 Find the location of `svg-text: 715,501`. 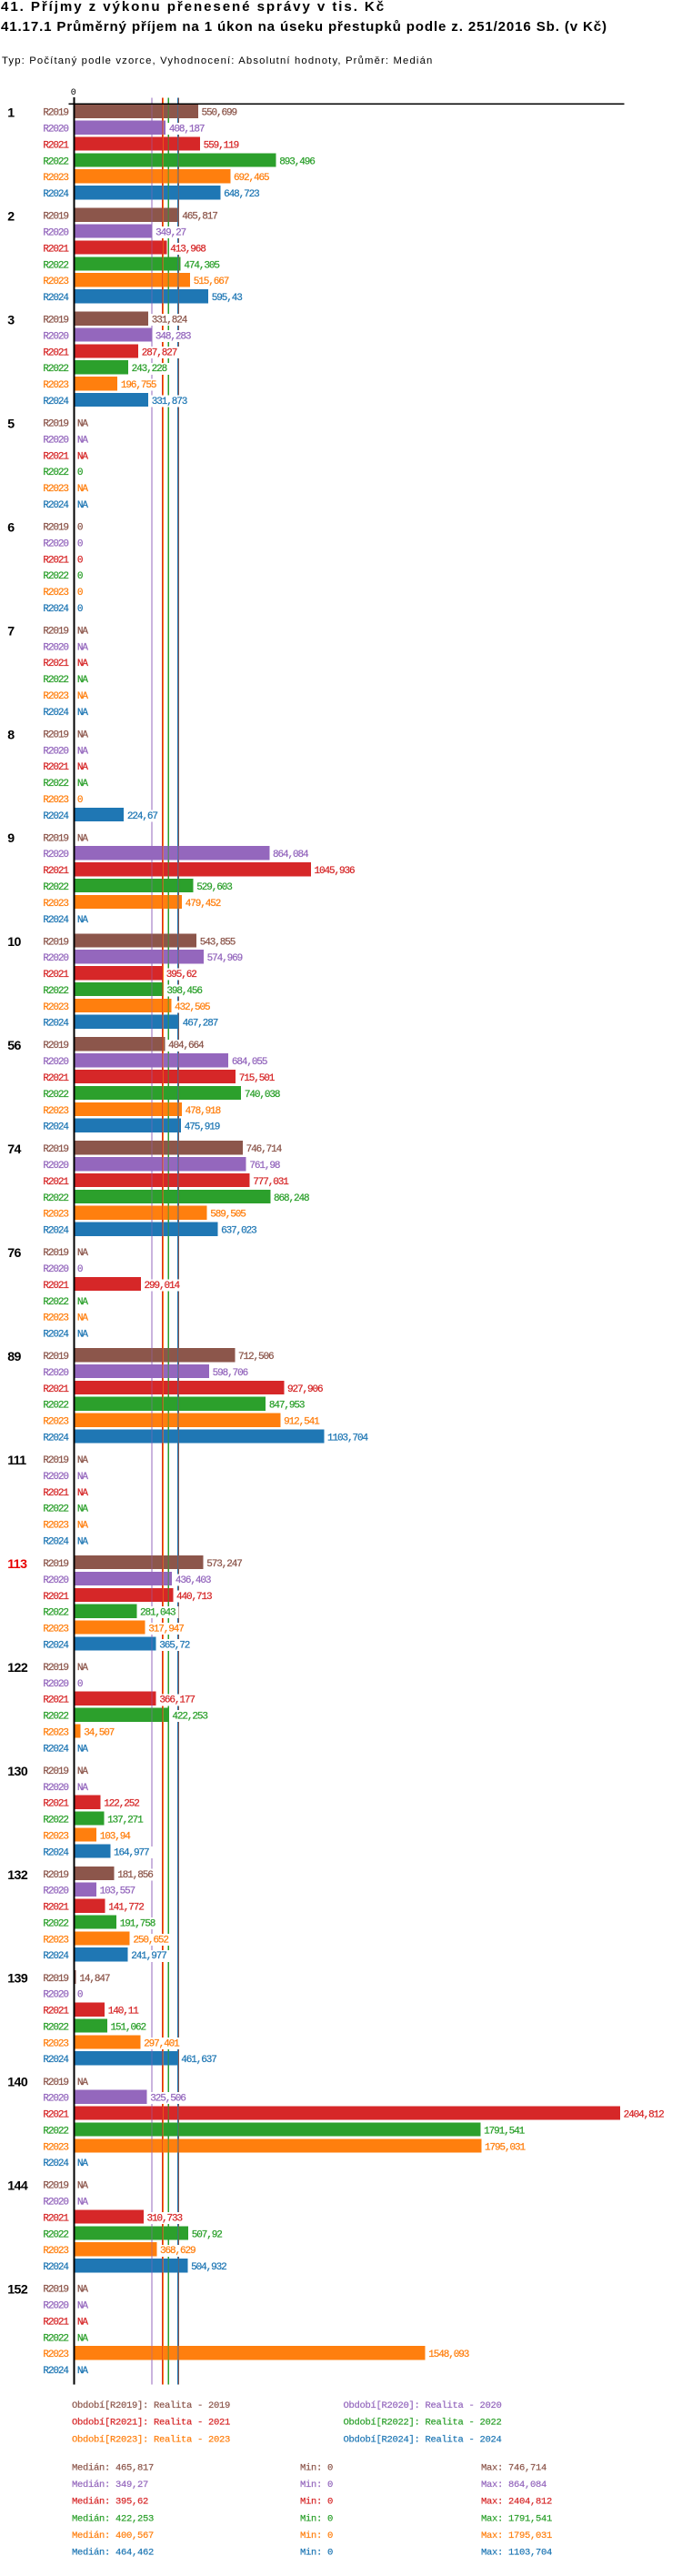

svg-text: 715,501 is located at coordinates (257, 1078).